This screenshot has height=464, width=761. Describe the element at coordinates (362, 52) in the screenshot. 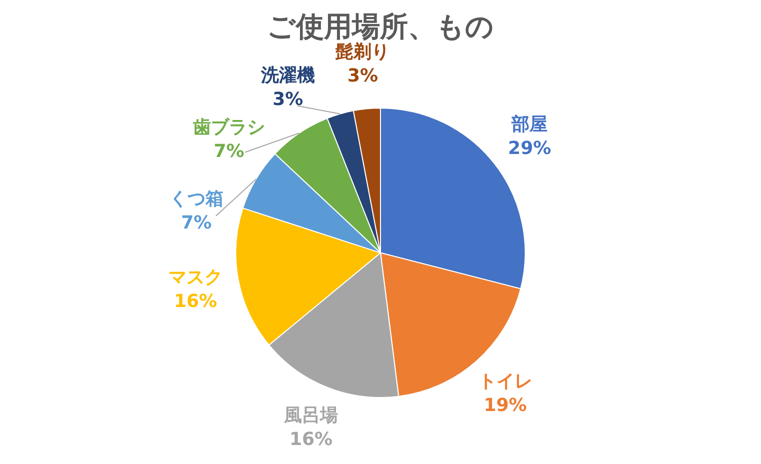

I see `slice-label: 髭剃り` at that location.